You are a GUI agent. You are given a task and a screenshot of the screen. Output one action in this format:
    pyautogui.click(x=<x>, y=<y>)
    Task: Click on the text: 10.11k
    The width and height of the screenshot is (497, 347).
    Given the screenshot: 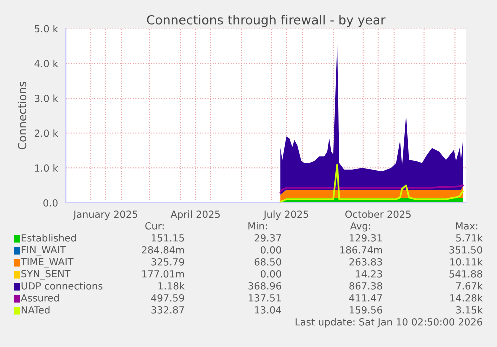 What is the action you would take?
    pyautogui.click(x=466, y=262)
    